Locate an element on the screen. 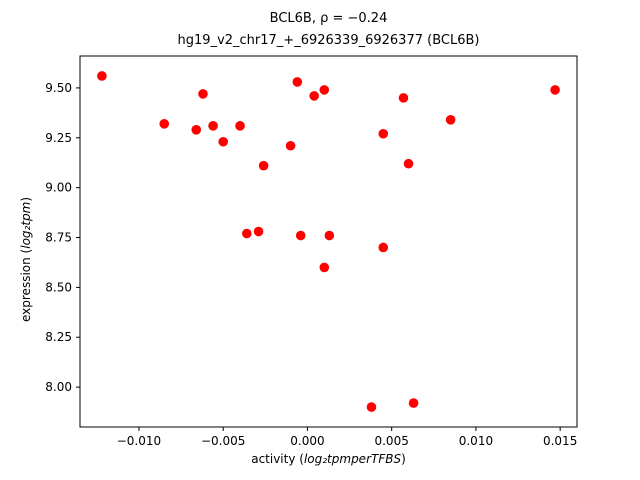 Image resolution: width=640 pixels, height=480 pixels. x-tick-label: 0.015 is located at coordinates (560, 441).